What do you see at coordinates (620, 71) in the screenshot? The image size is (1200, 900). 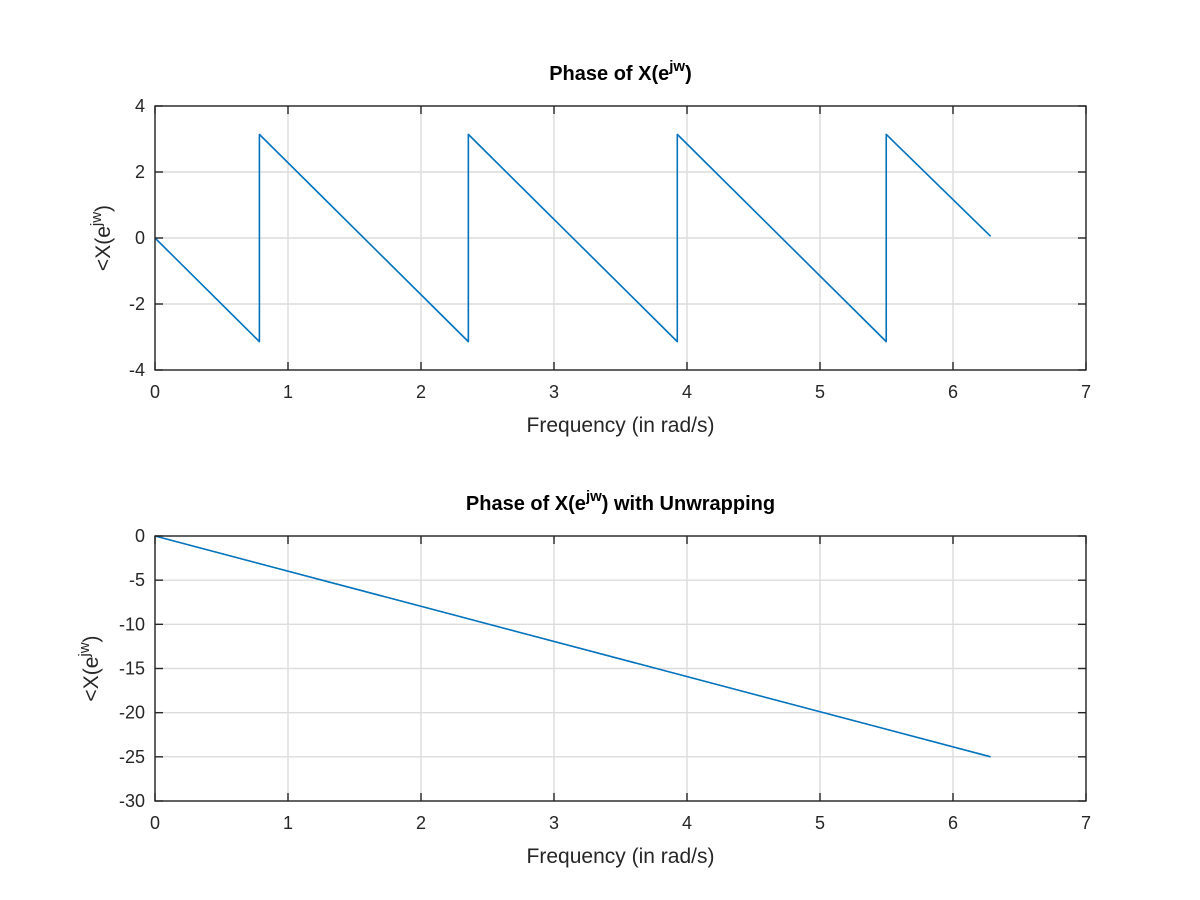 I see `plot-title: Phase of X(ejw)` at bounding box center [620, 71].